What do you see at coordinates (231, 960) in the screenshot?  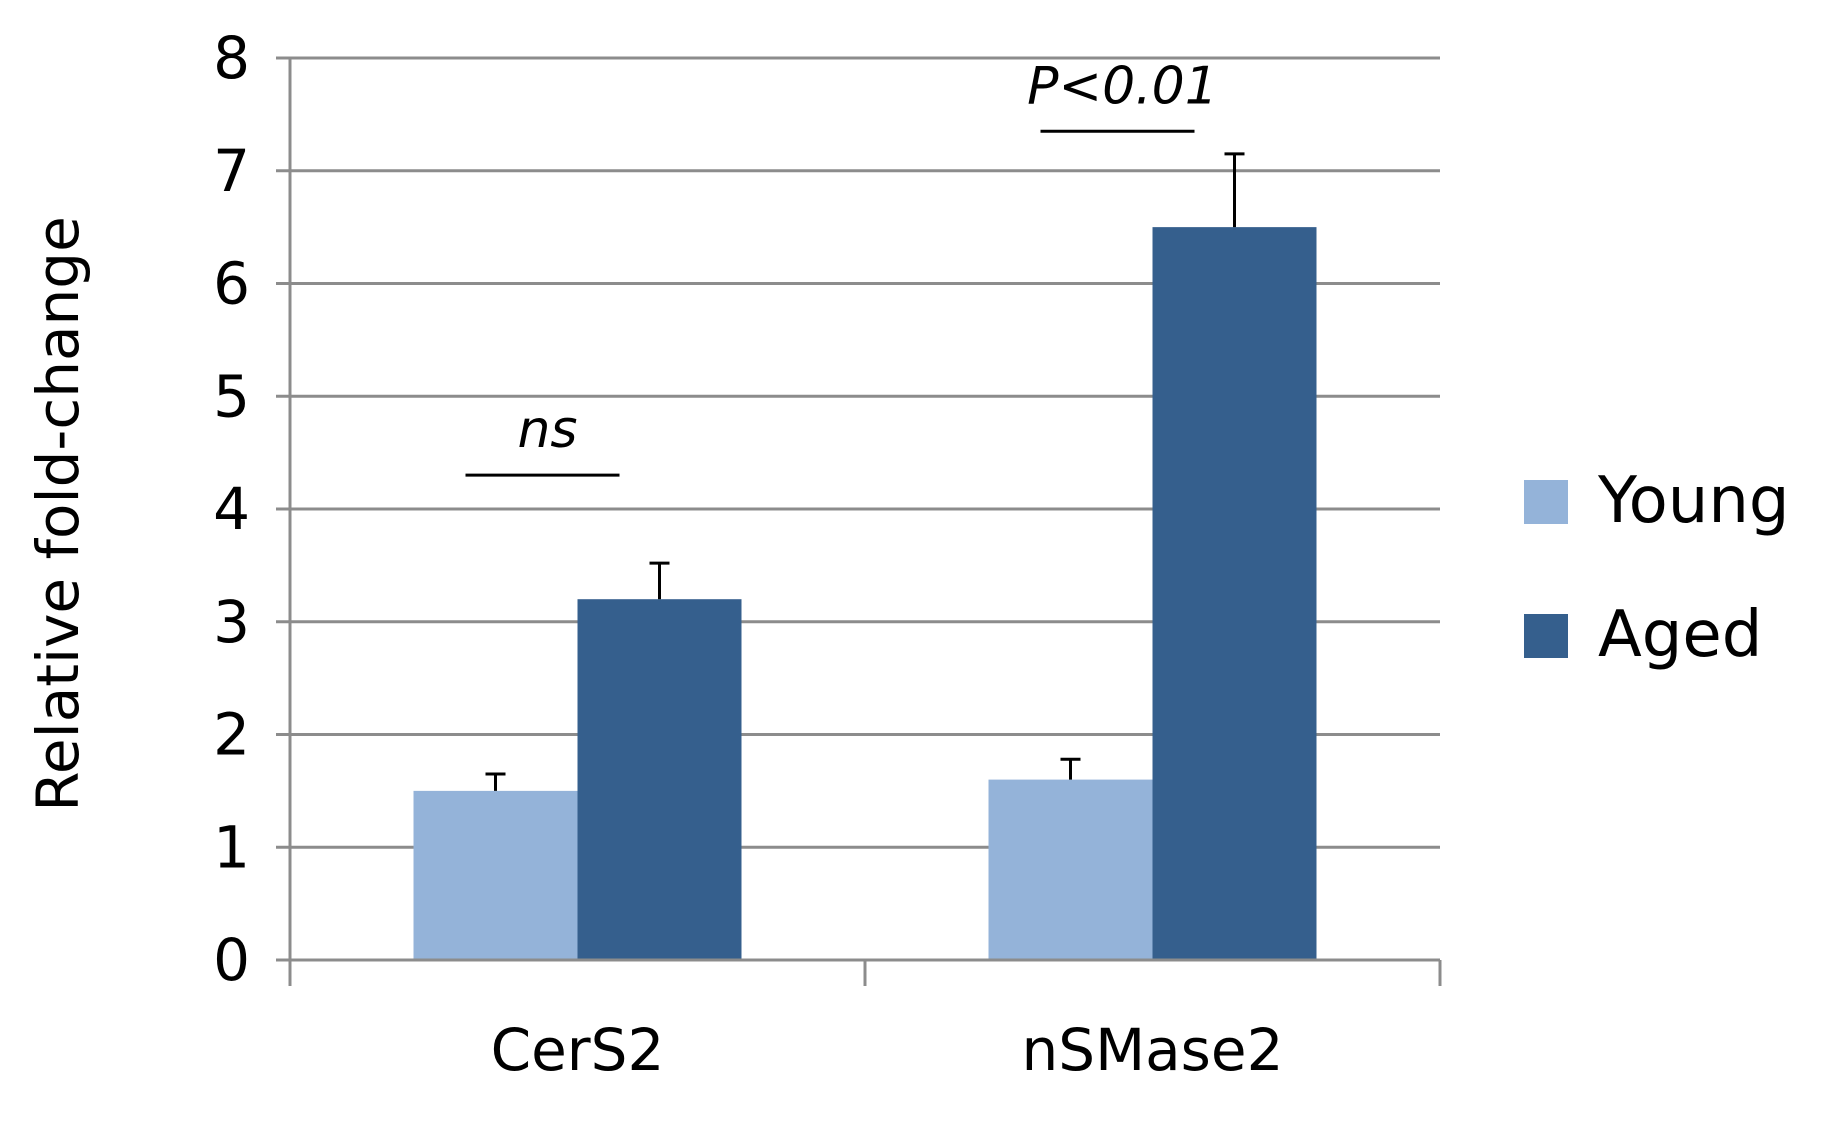 I see `y-tick-label: 0` at bounding box center [231, 960].